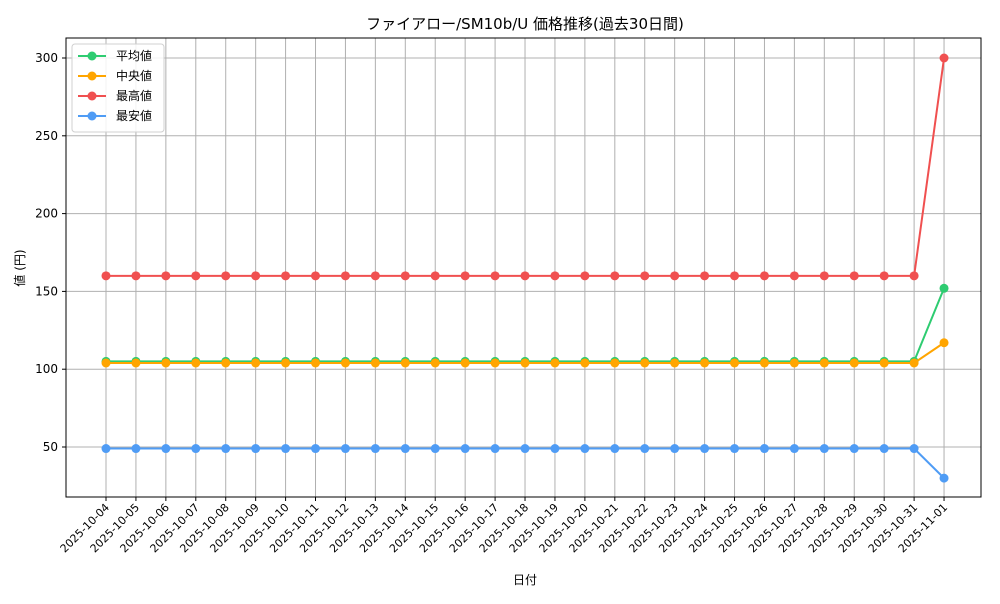 This screenshot has width=1000, height=604. I want to click on y-tick-label: 50, so click(50, 447).